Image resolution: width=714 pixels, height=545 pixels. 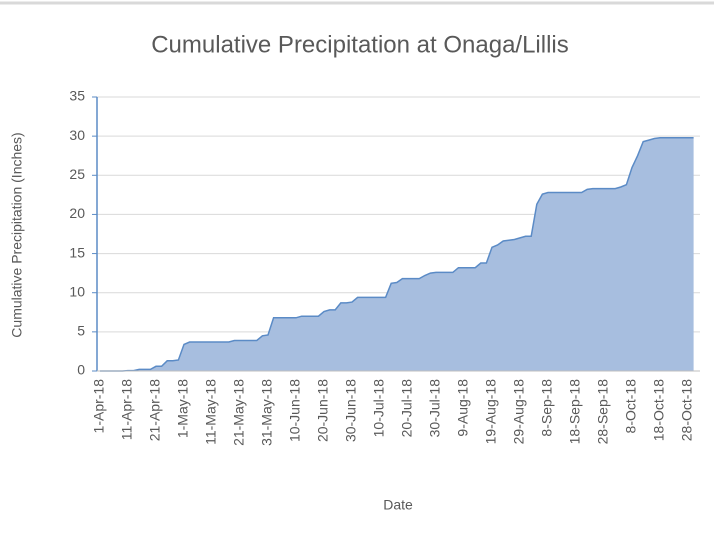 What do you see at coordinates (267, 412) in the screenshot?
I see `x-tick-label: 31-May-18` at bounding box center [267, 412].